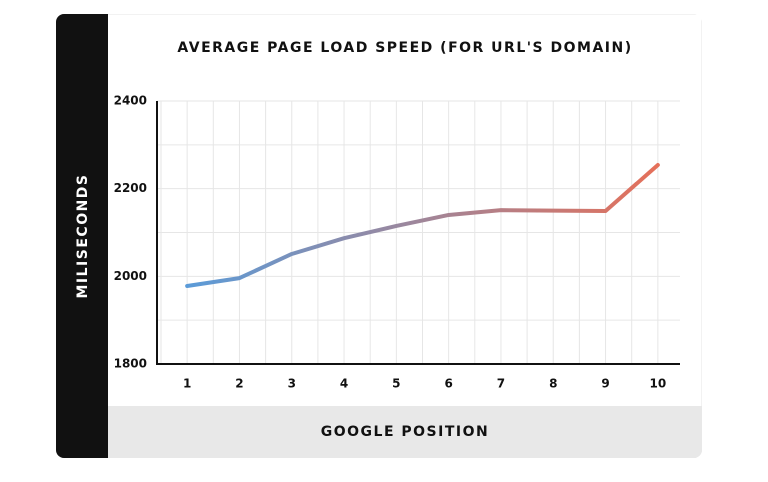  I want to click on y-tick-label: 1800, so click(130, 364).